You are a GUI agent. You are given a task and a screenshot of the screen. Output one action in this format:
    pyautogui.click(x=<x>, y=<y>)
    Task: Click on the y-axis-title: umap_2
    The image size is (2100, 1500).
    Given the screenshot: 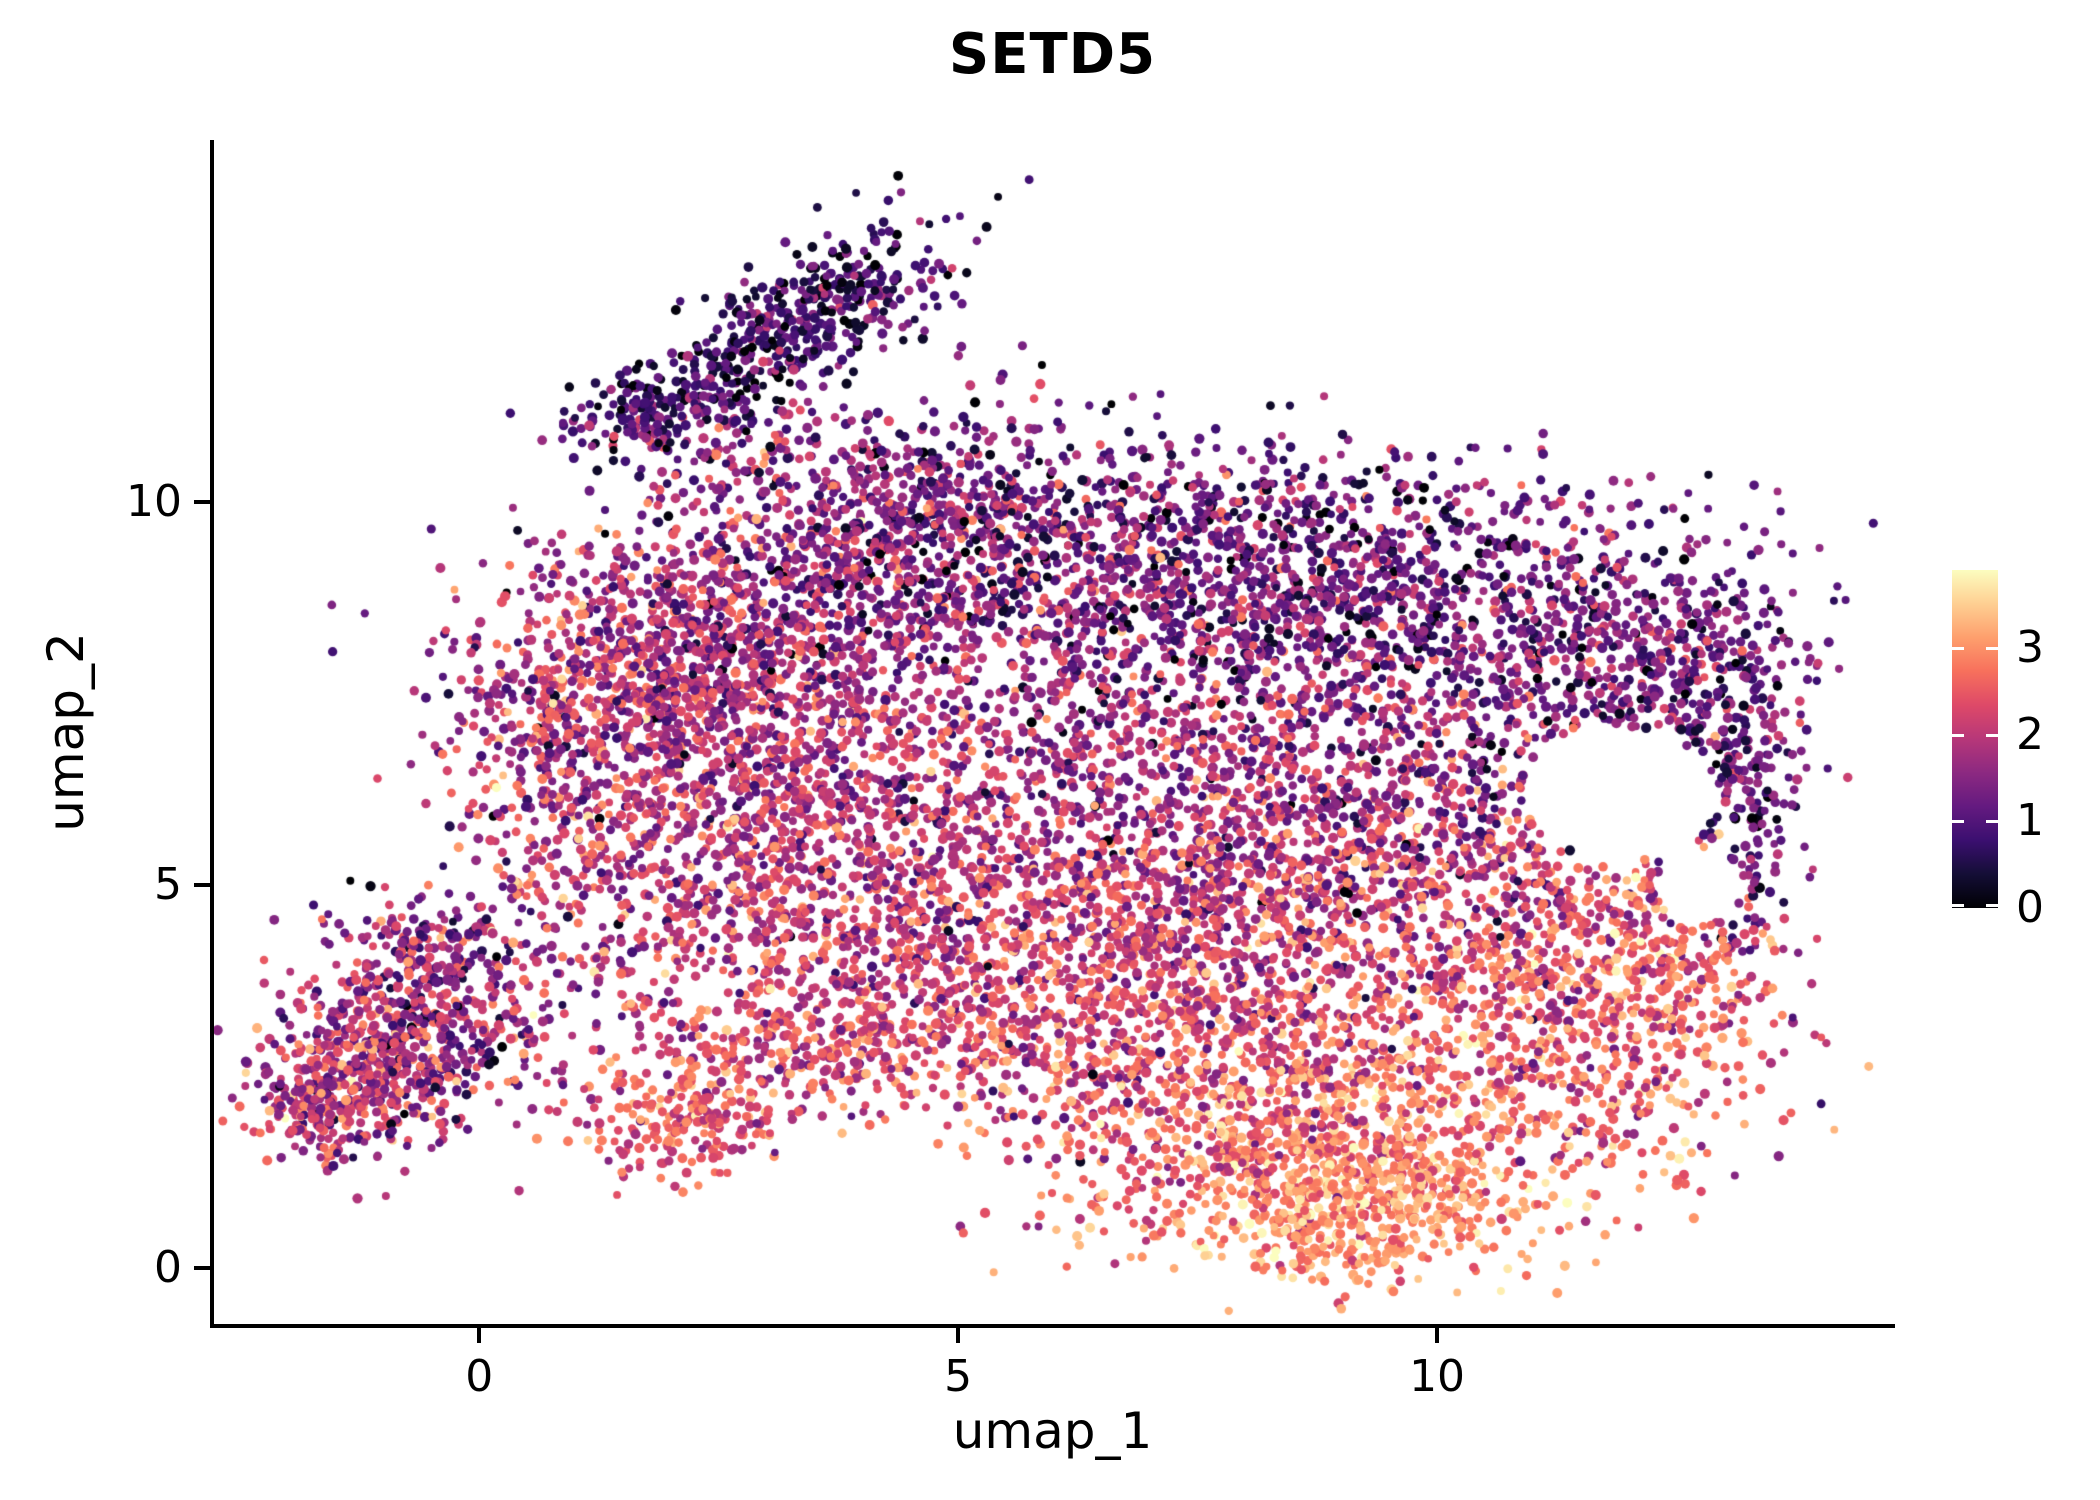 What is the action you would take?
    pyautogui.click(x=66, y=732)
    